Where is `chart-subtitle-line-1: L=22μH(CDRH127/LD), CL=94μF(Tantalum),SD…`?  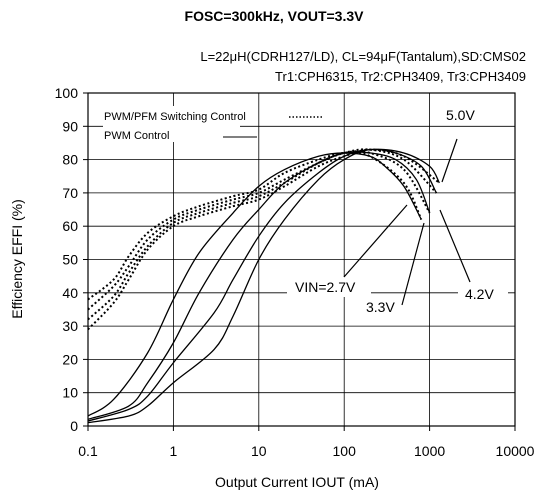
chart-subtitle-line-1: L=22μH(CDRH127/LD), CL=94μF(Tantalum),SD… is located at coordinates (363, 56).